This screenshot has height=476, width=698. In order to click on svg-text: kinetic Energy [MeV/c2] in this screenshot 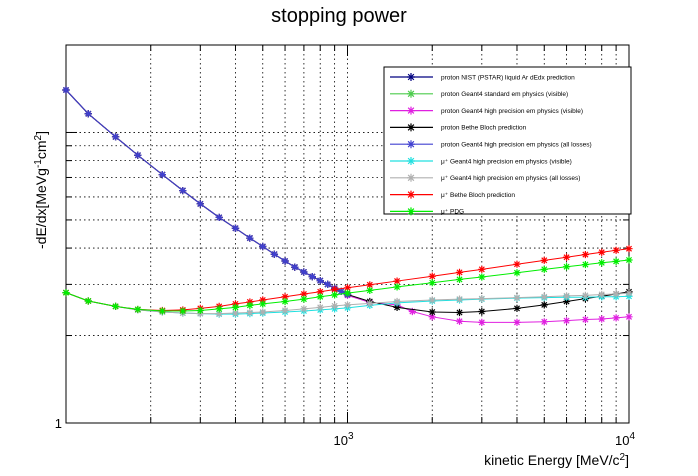, I will do `click(556, 460)`.